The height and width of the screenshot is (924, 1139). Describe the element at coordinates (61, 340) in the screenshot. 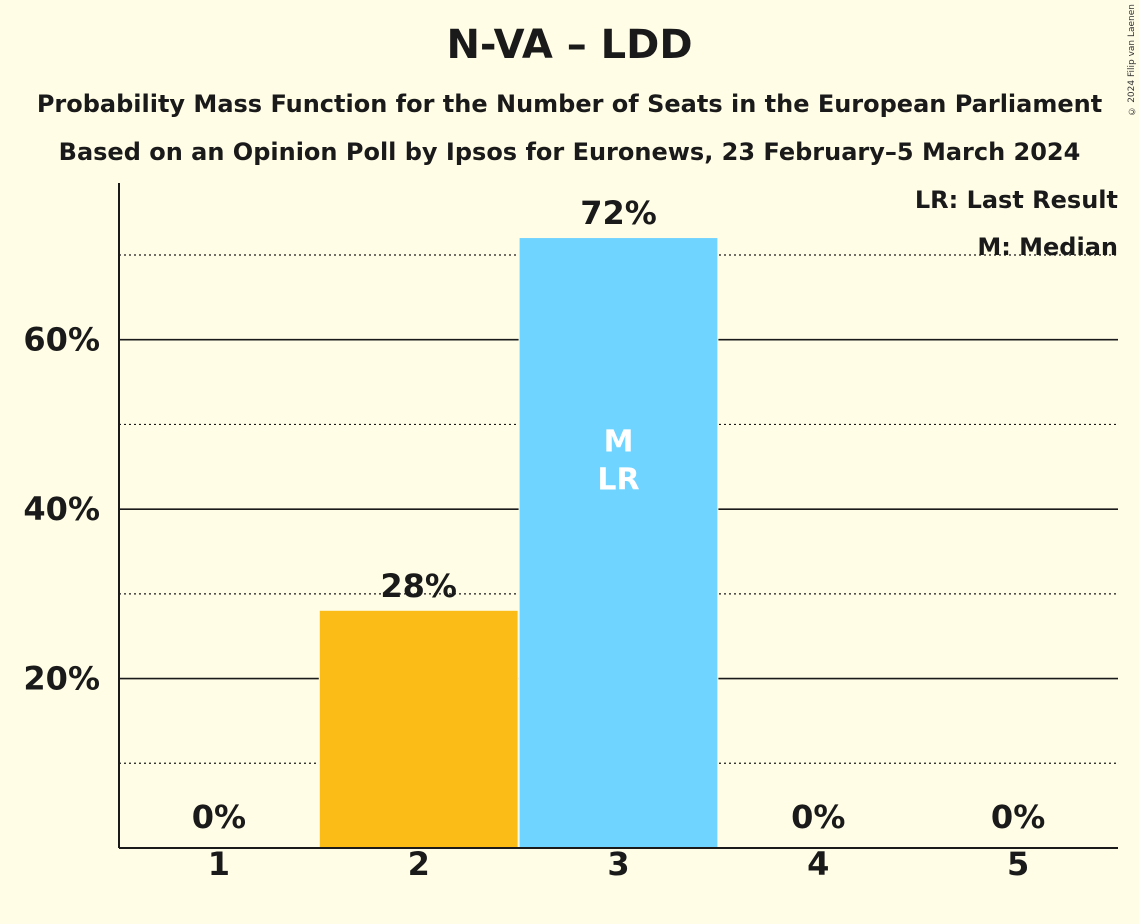

I see `y-tick-label: 60%` at that location.